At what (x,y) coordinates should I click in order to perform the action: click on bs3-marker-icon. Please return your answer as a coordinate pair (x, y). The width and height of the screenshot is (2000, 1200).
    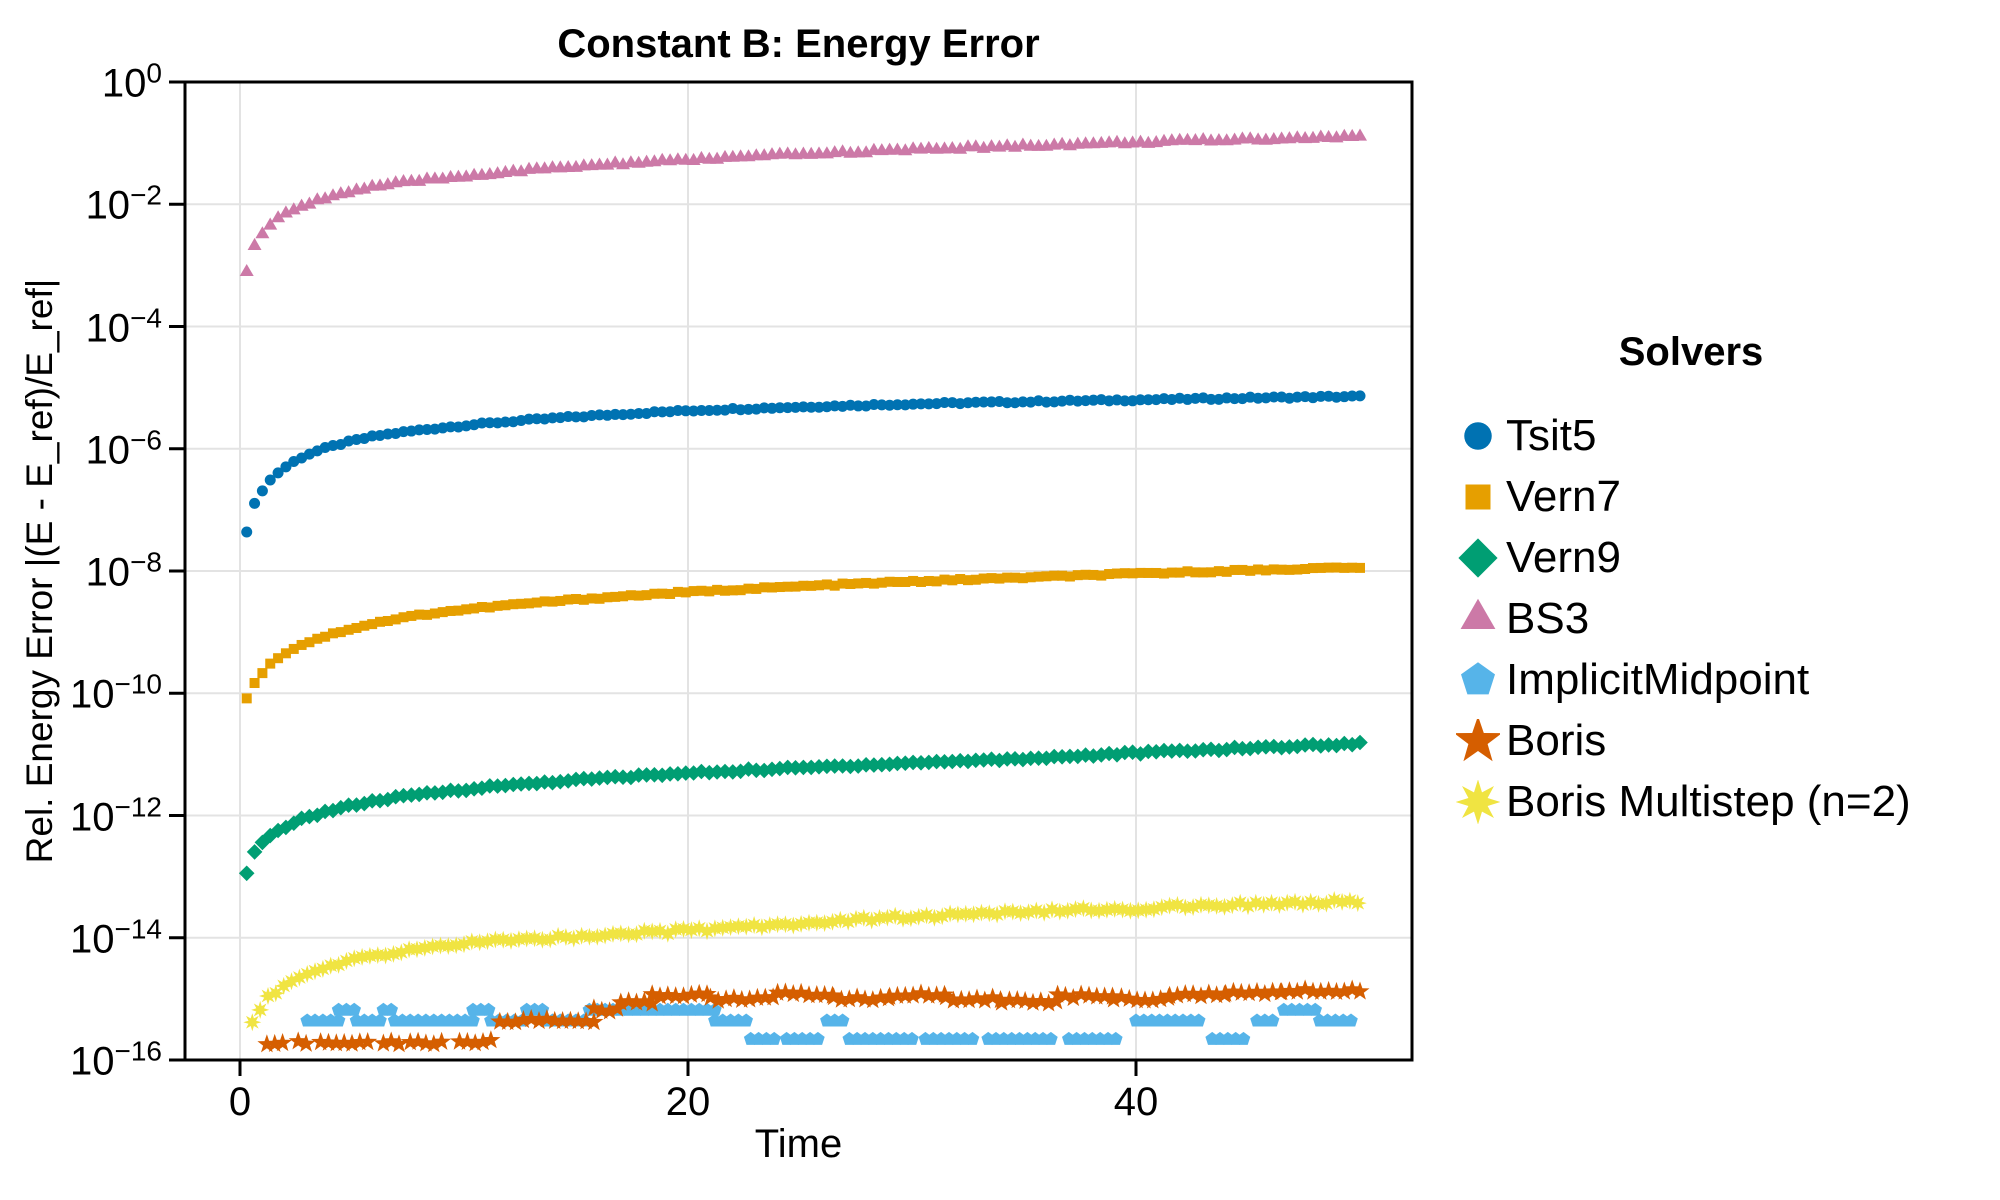
    Looking at the image, I should click on (1478, 613).